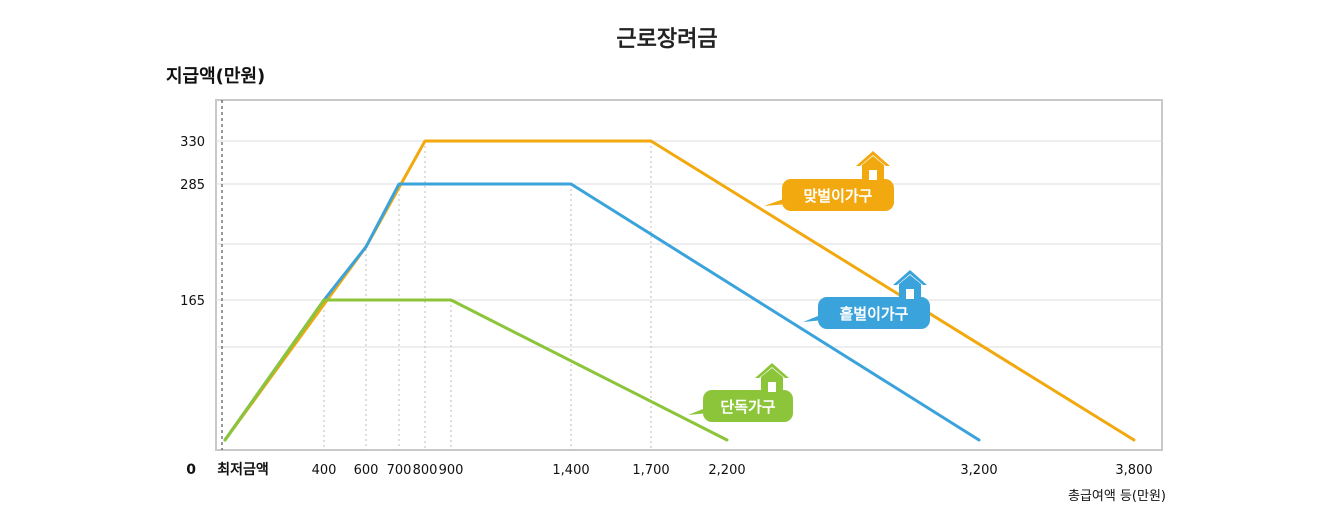  Describe the element at coordinates (666, 39) in the screenshot. I see `chart-title: 근로장려금` at that location.